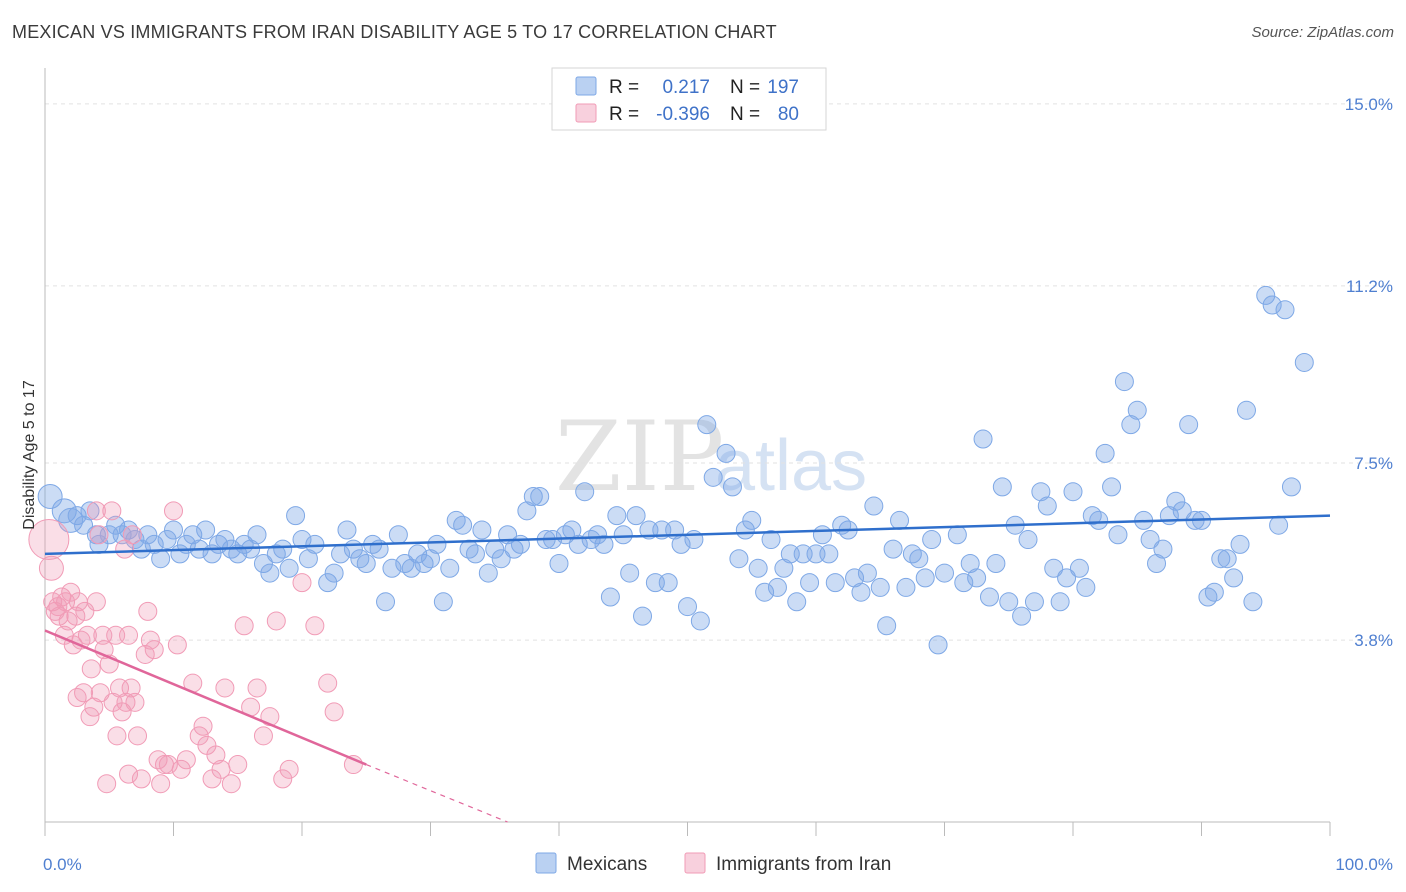 Image resolution: width=1406 pixels, height=892 pixels. I want to click on y-tick-label-1: 11.2%, so click(1369, 286).